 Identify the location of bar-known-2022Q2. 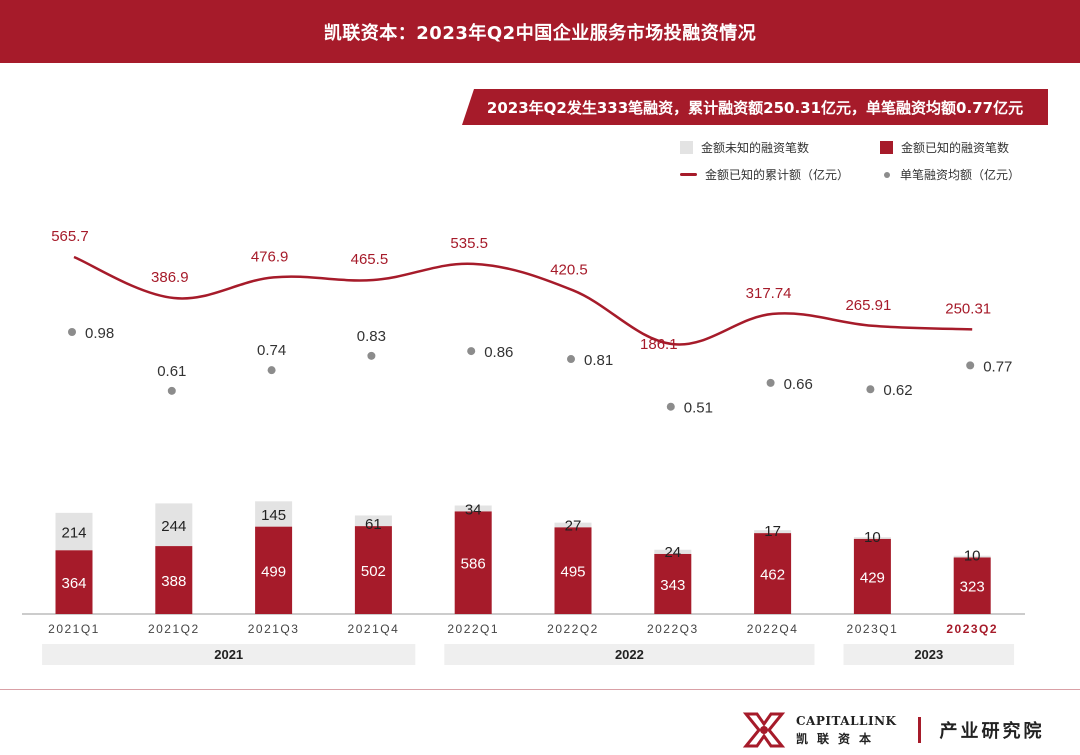
(573, 570).